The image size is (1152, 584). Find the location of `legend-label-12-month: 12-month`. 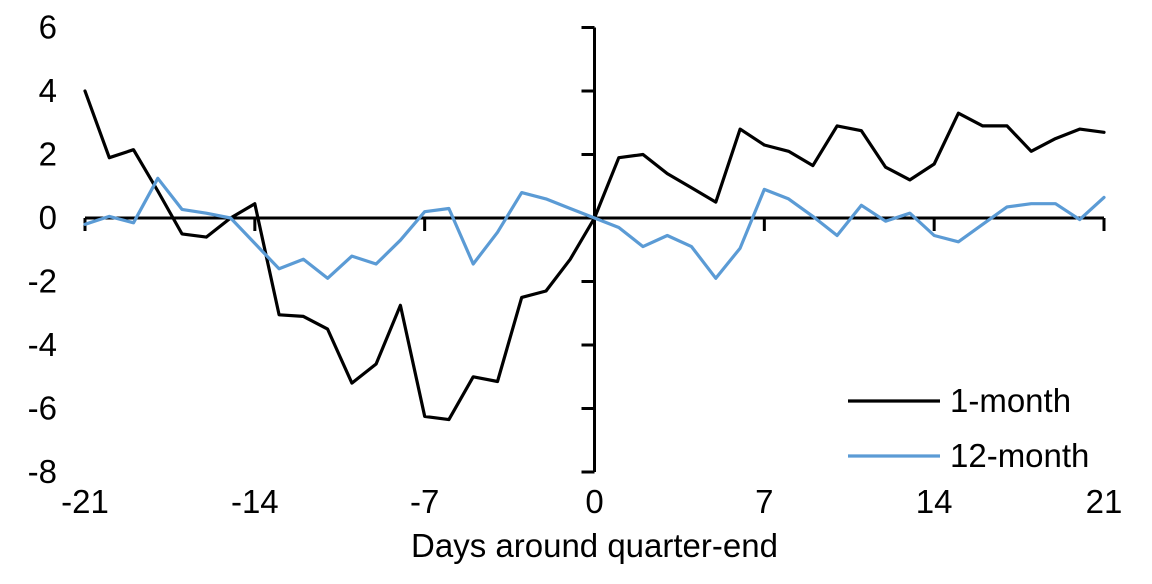

legend-label-12-month: 12-month is located at coordinates (1019, 455).